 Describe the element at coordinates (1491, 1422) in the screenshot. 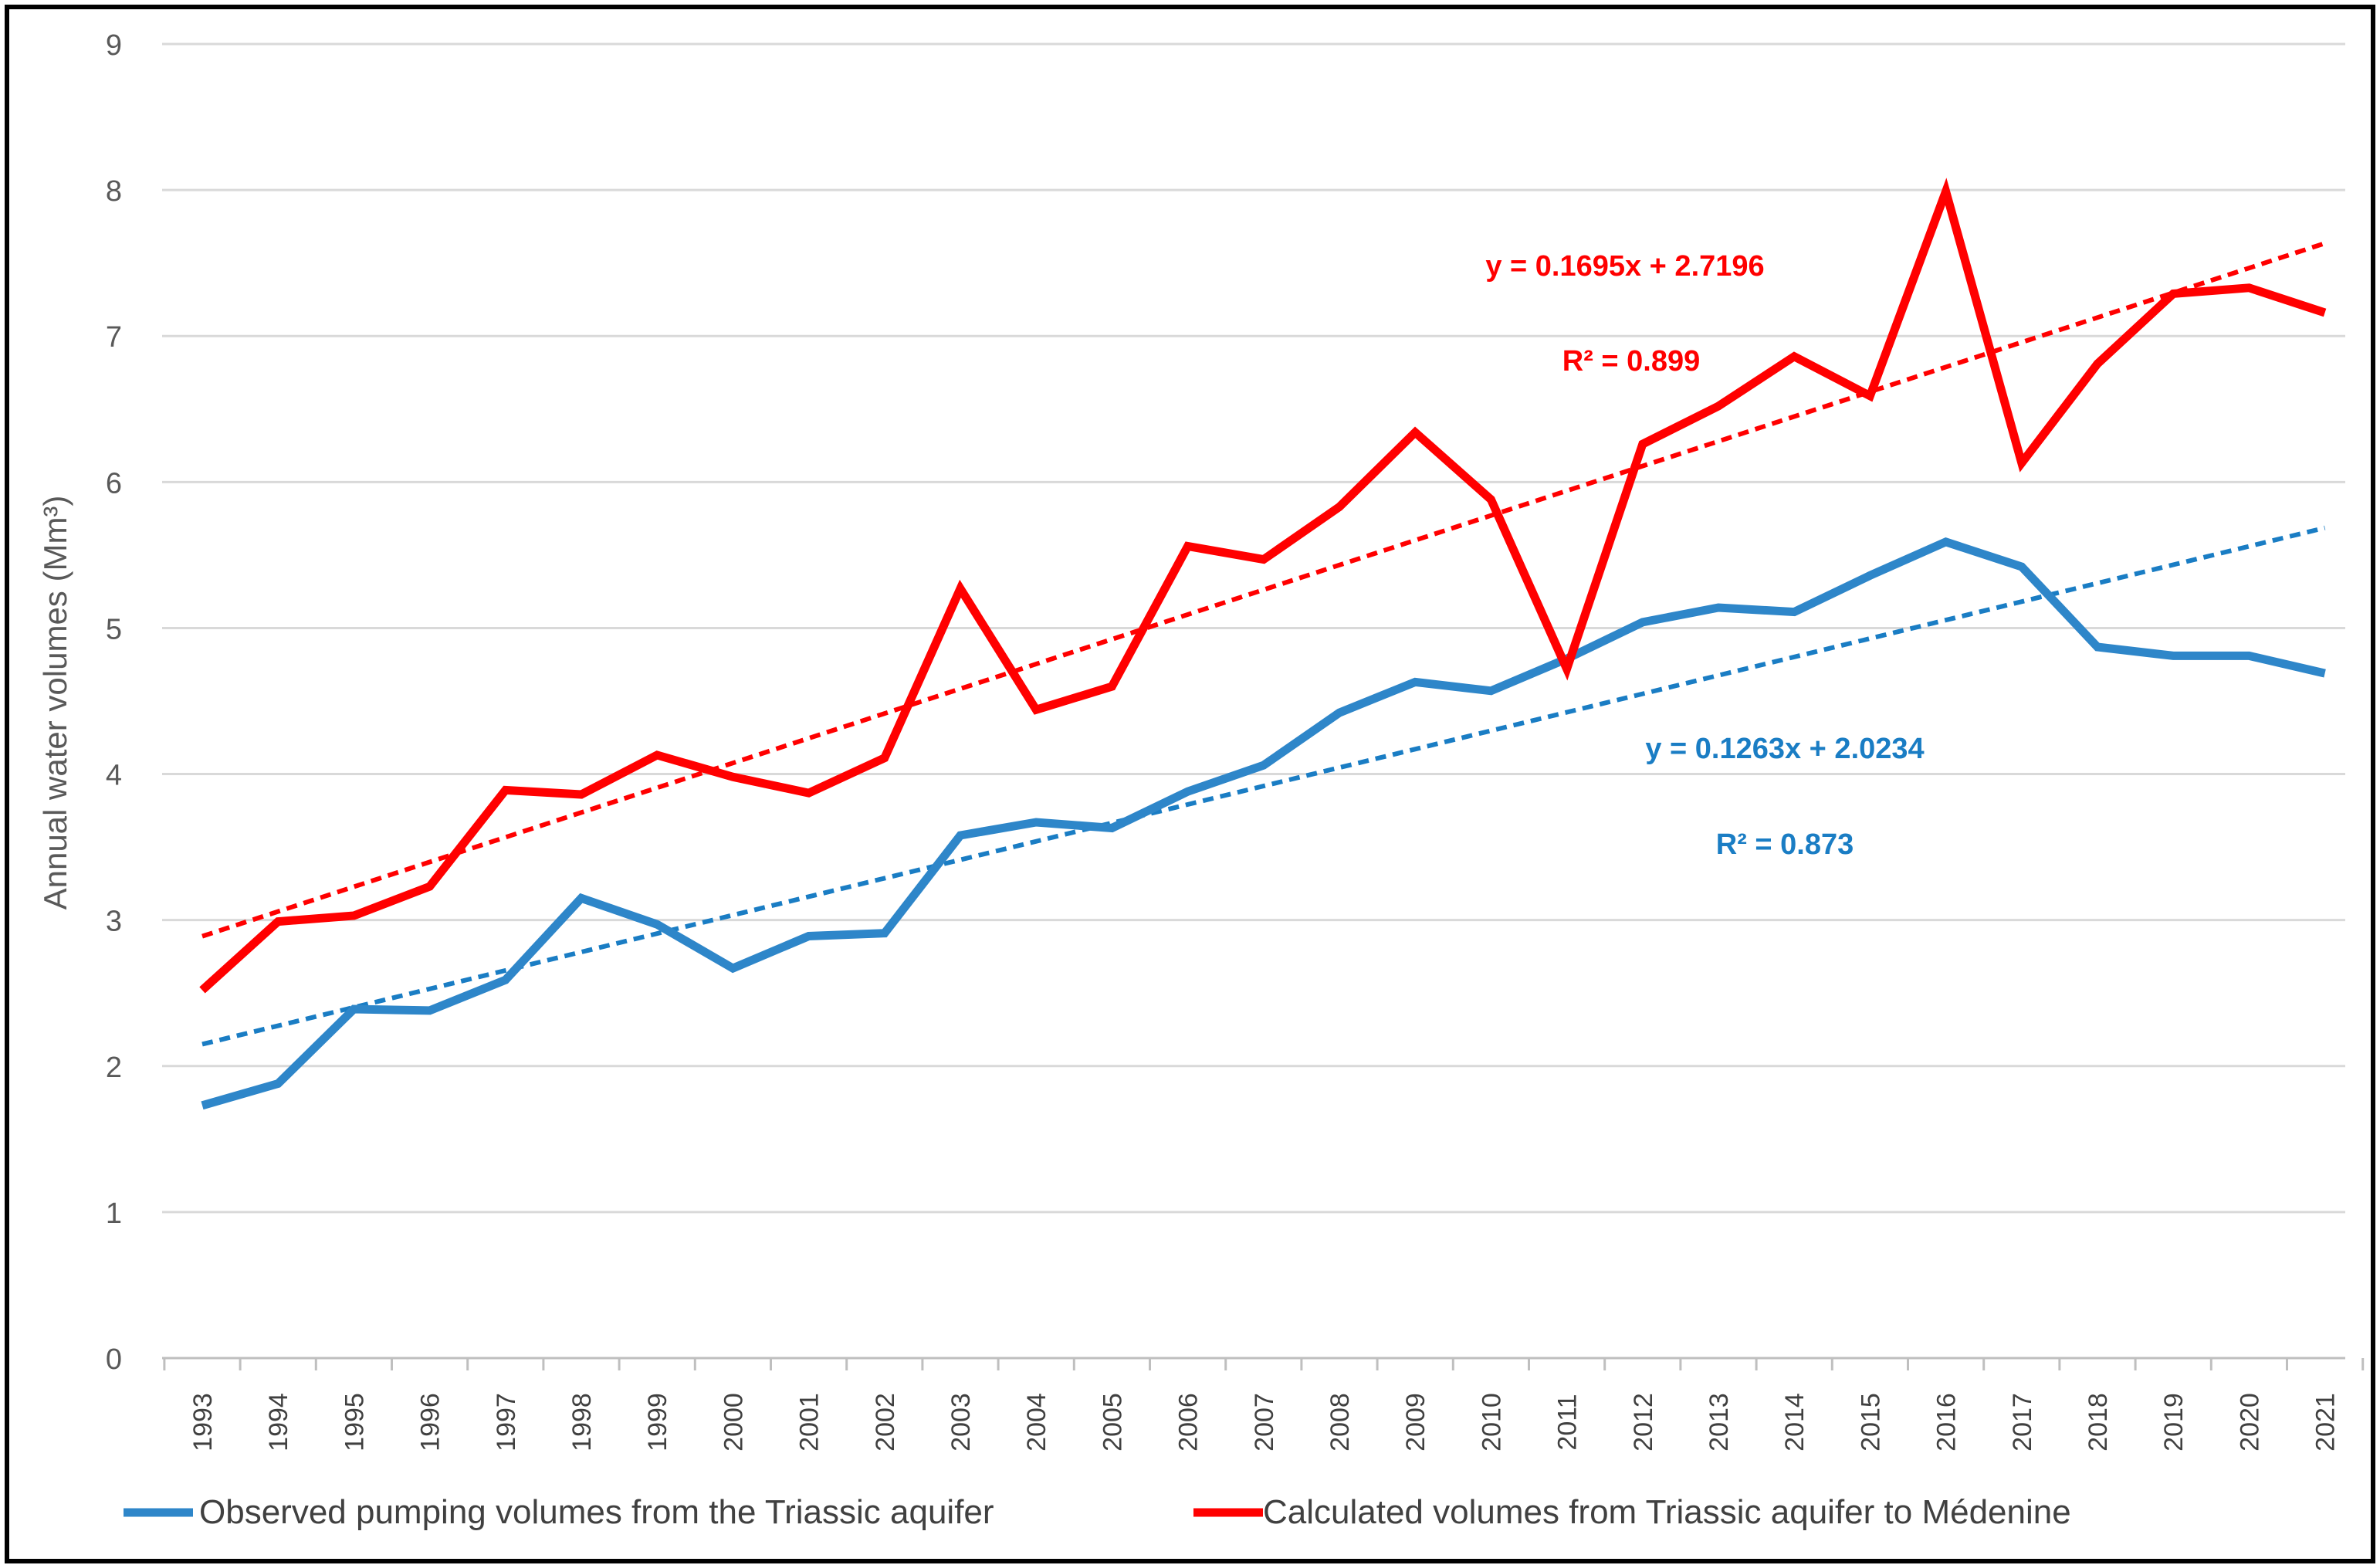

I see `x-tick-label: 2010` at that location.